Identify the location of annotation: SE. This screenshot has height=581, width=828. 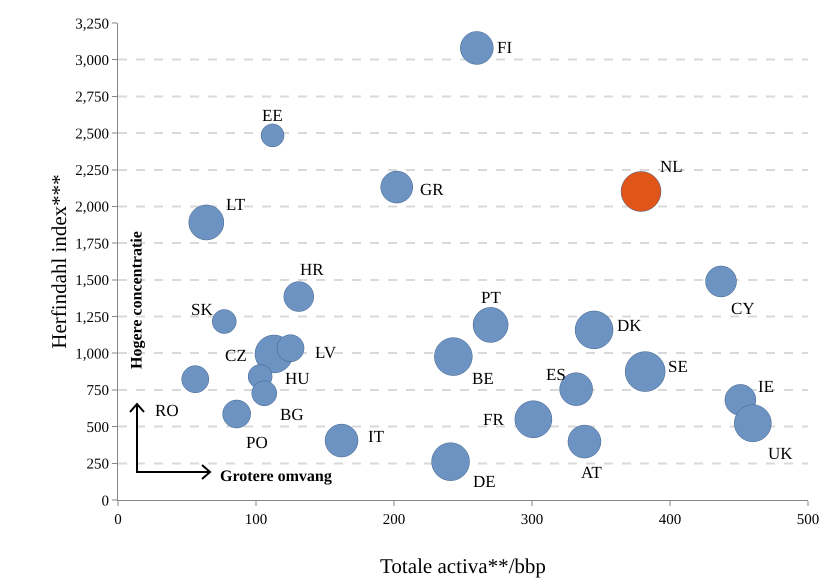
(678, 366).